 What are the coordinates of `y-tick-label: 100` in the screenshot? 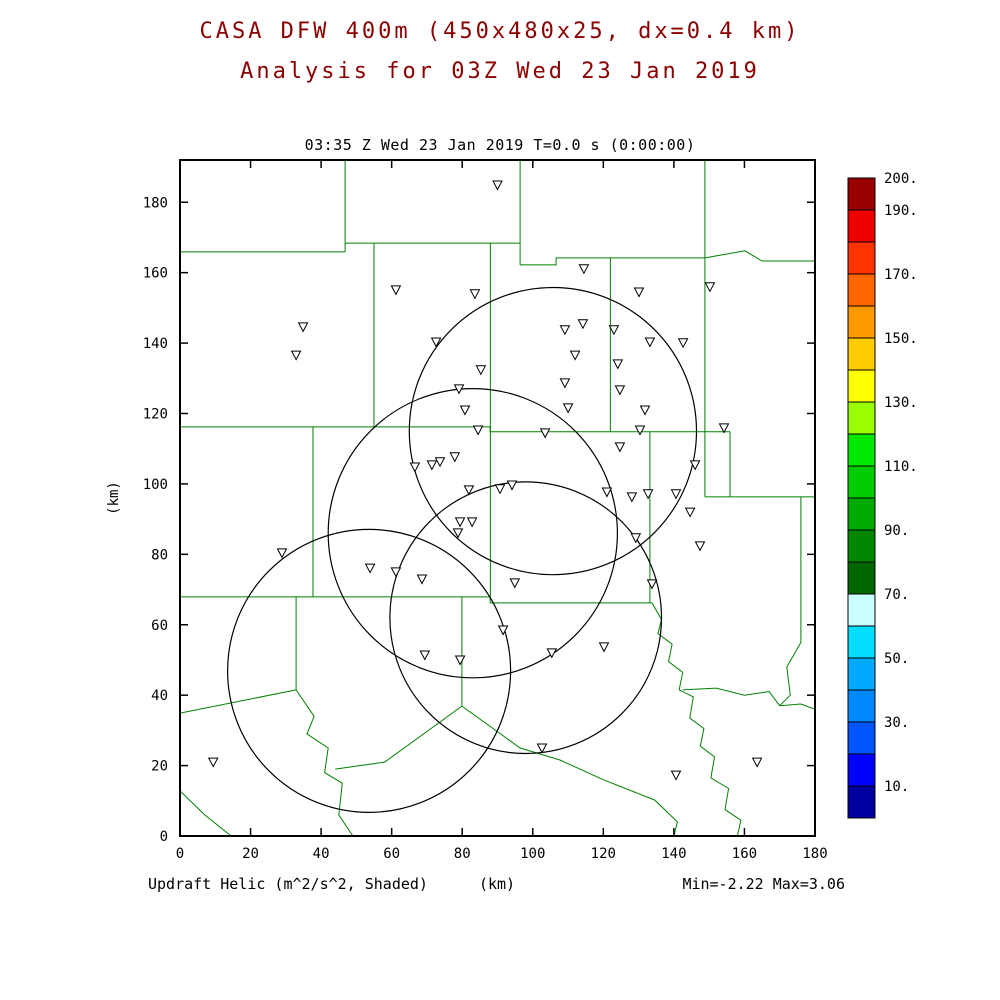 It's located at (155, 485).